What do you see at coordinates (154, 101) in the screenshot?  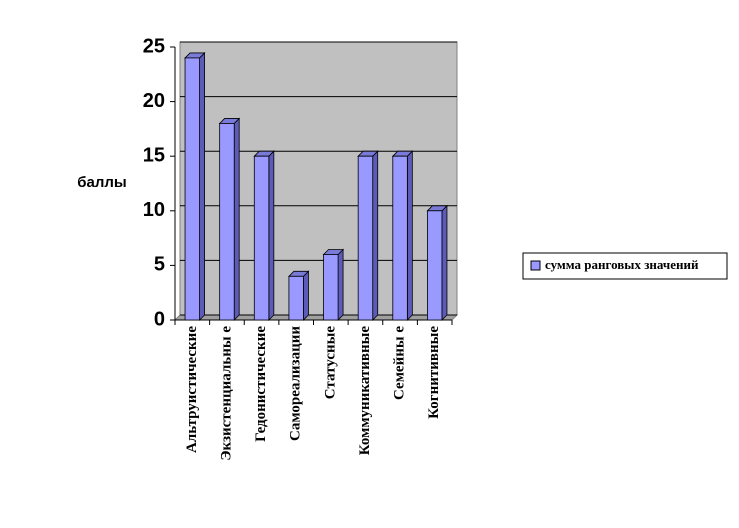 I see `y-tick-label: 20` at bounding box center [154, 101].